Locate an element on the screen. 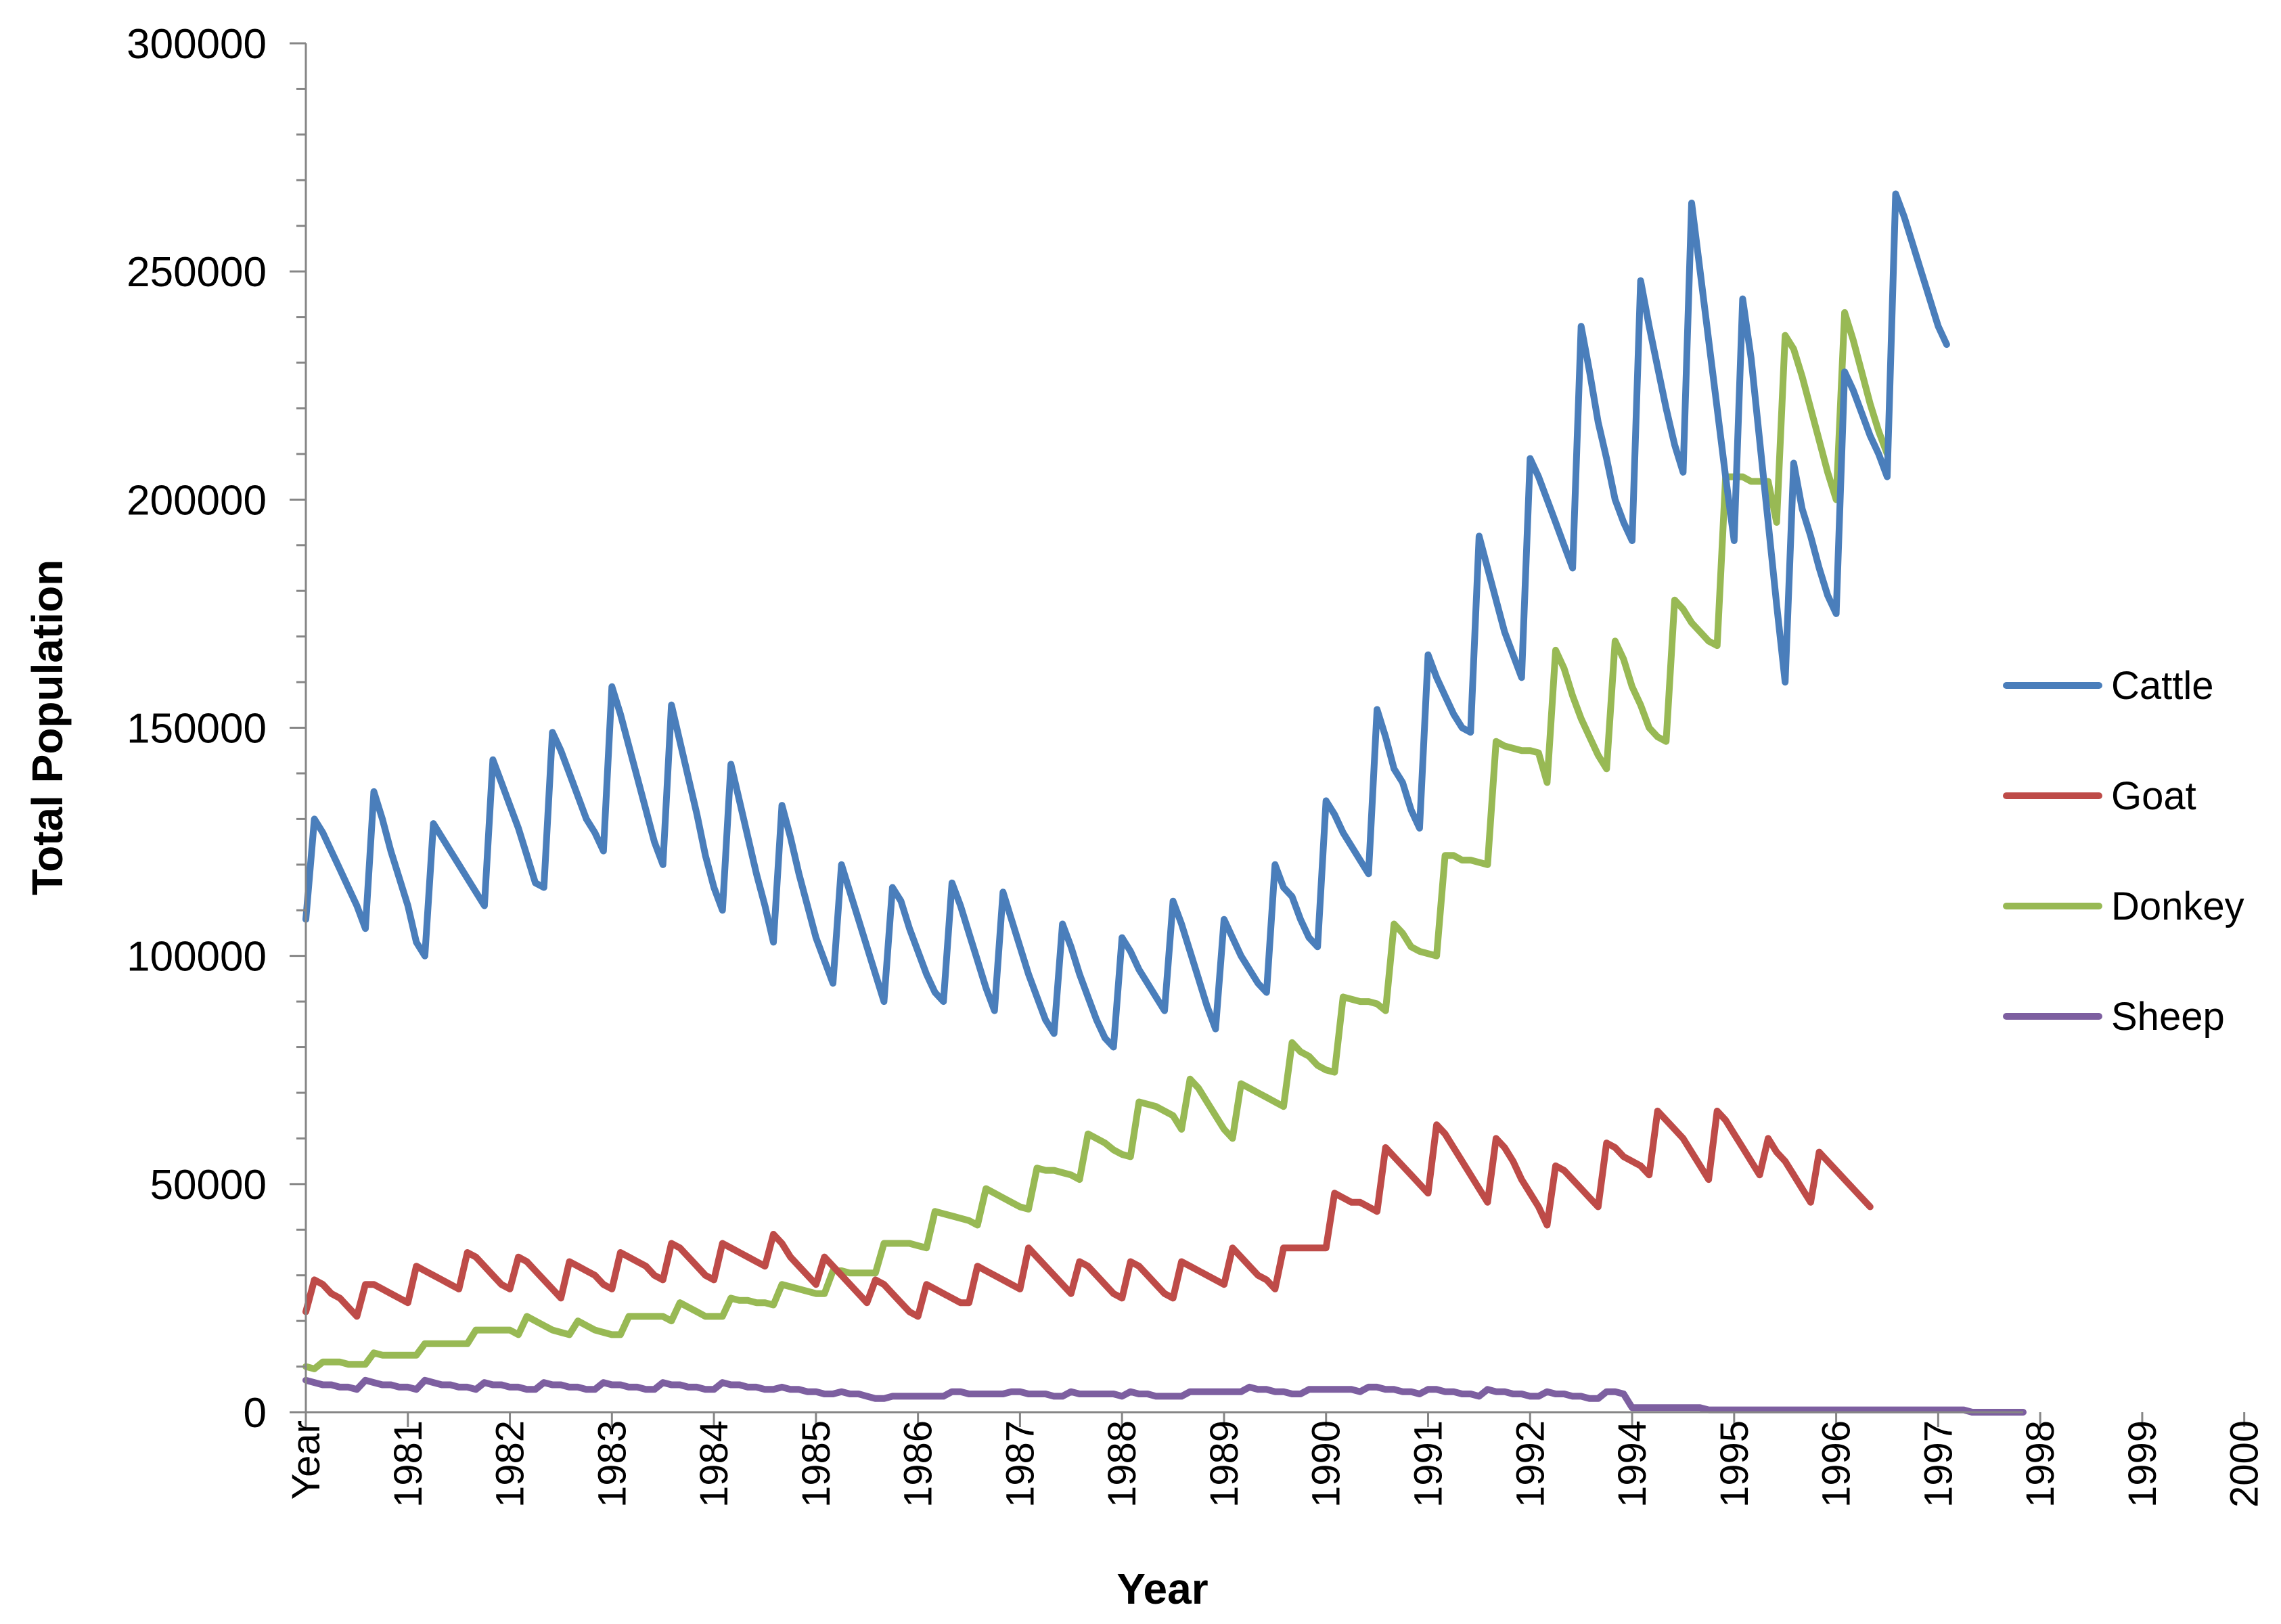 The height and width of the screenshot is (1624, 2281). y-axis-ticks: 0 50000 100000 150000 200000 250000 300000 is located at coordinates (217, 729).